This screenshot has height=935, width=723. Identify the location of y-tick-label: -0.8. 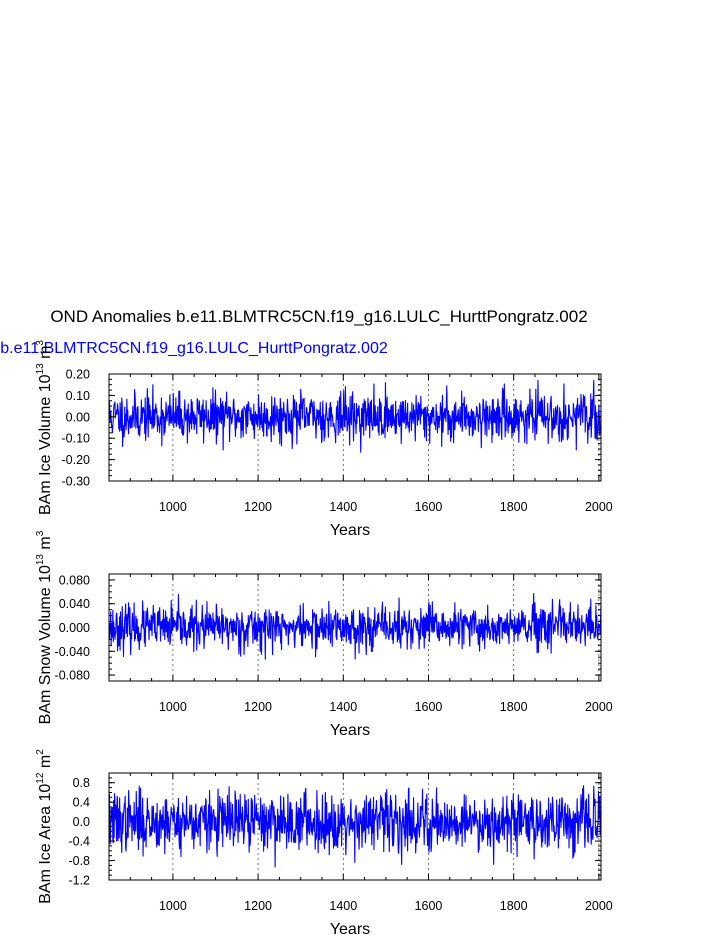
(79, 861).